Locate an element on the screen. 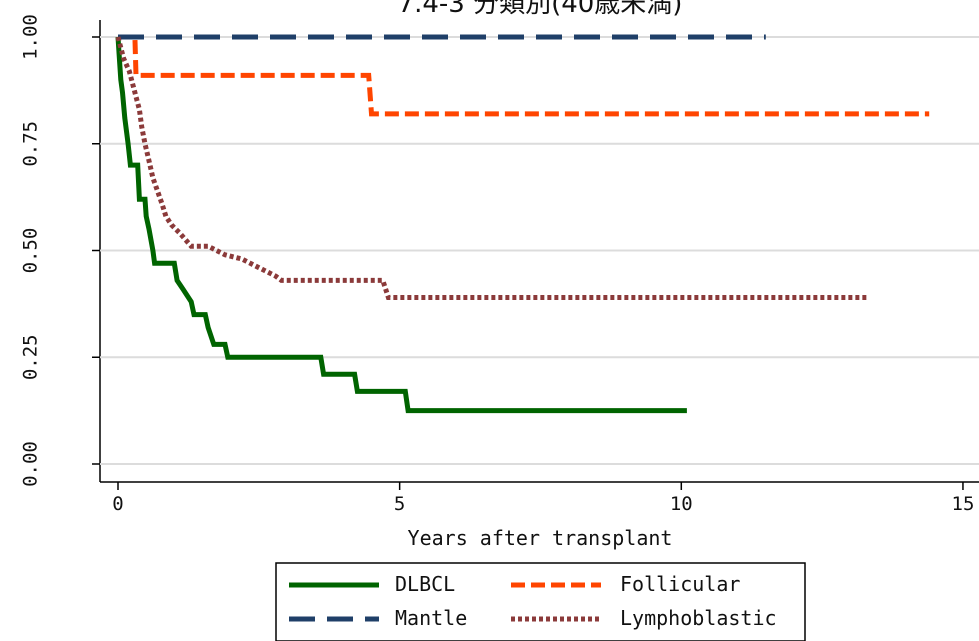 This screenshot has height=641, width=979. x-tick-label: 10 is located at coordinates (681, 504).